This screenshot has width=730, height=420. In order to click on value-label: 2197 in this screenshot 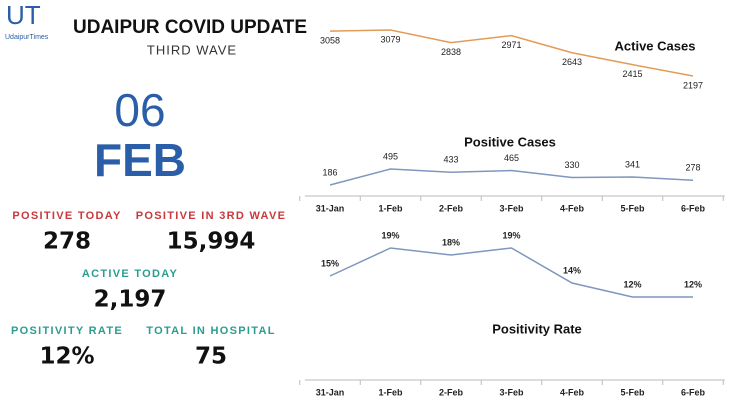, I will do `click(693, 85)`.